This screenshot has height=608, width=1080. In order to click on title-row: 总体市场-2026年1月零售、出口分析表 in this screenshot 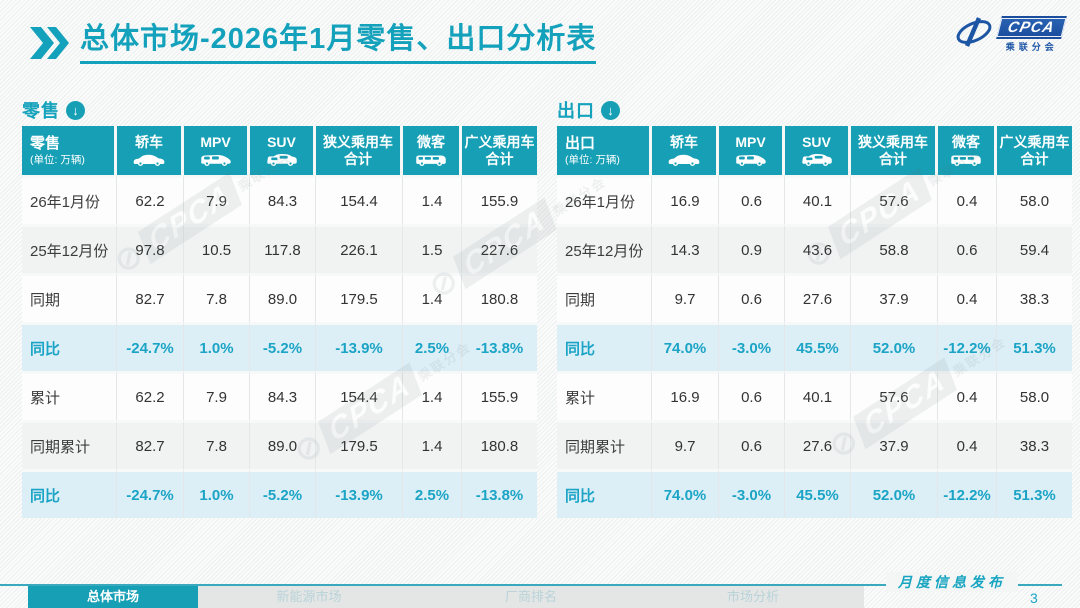, I will do `click(313, 43)`.